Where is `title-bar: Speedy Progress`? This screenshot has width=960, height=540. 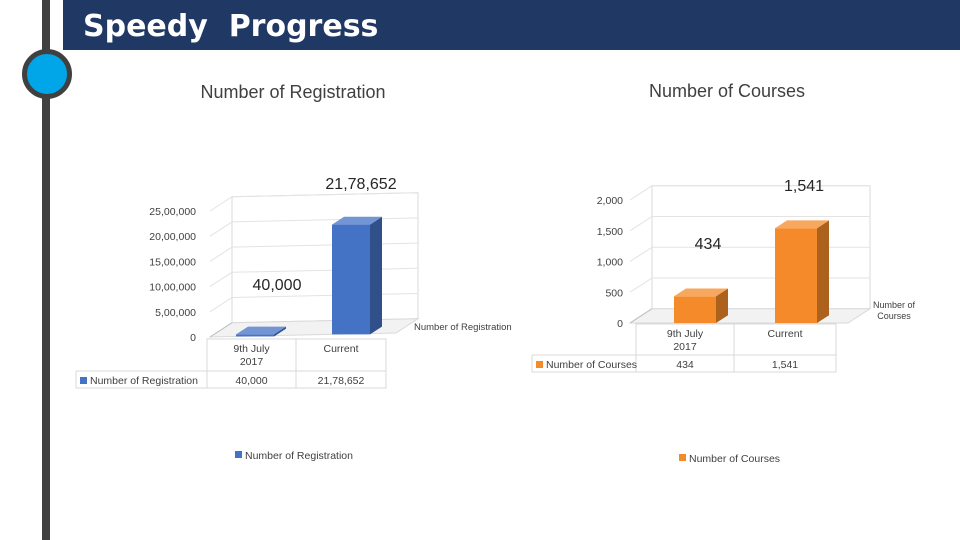 title-bar: Speedy Progress is located at coordinates (511, 25).